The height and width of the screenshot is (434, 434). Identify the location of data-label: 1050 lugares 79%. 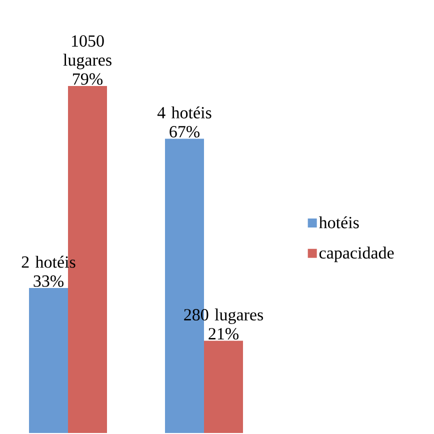
(87, 60).